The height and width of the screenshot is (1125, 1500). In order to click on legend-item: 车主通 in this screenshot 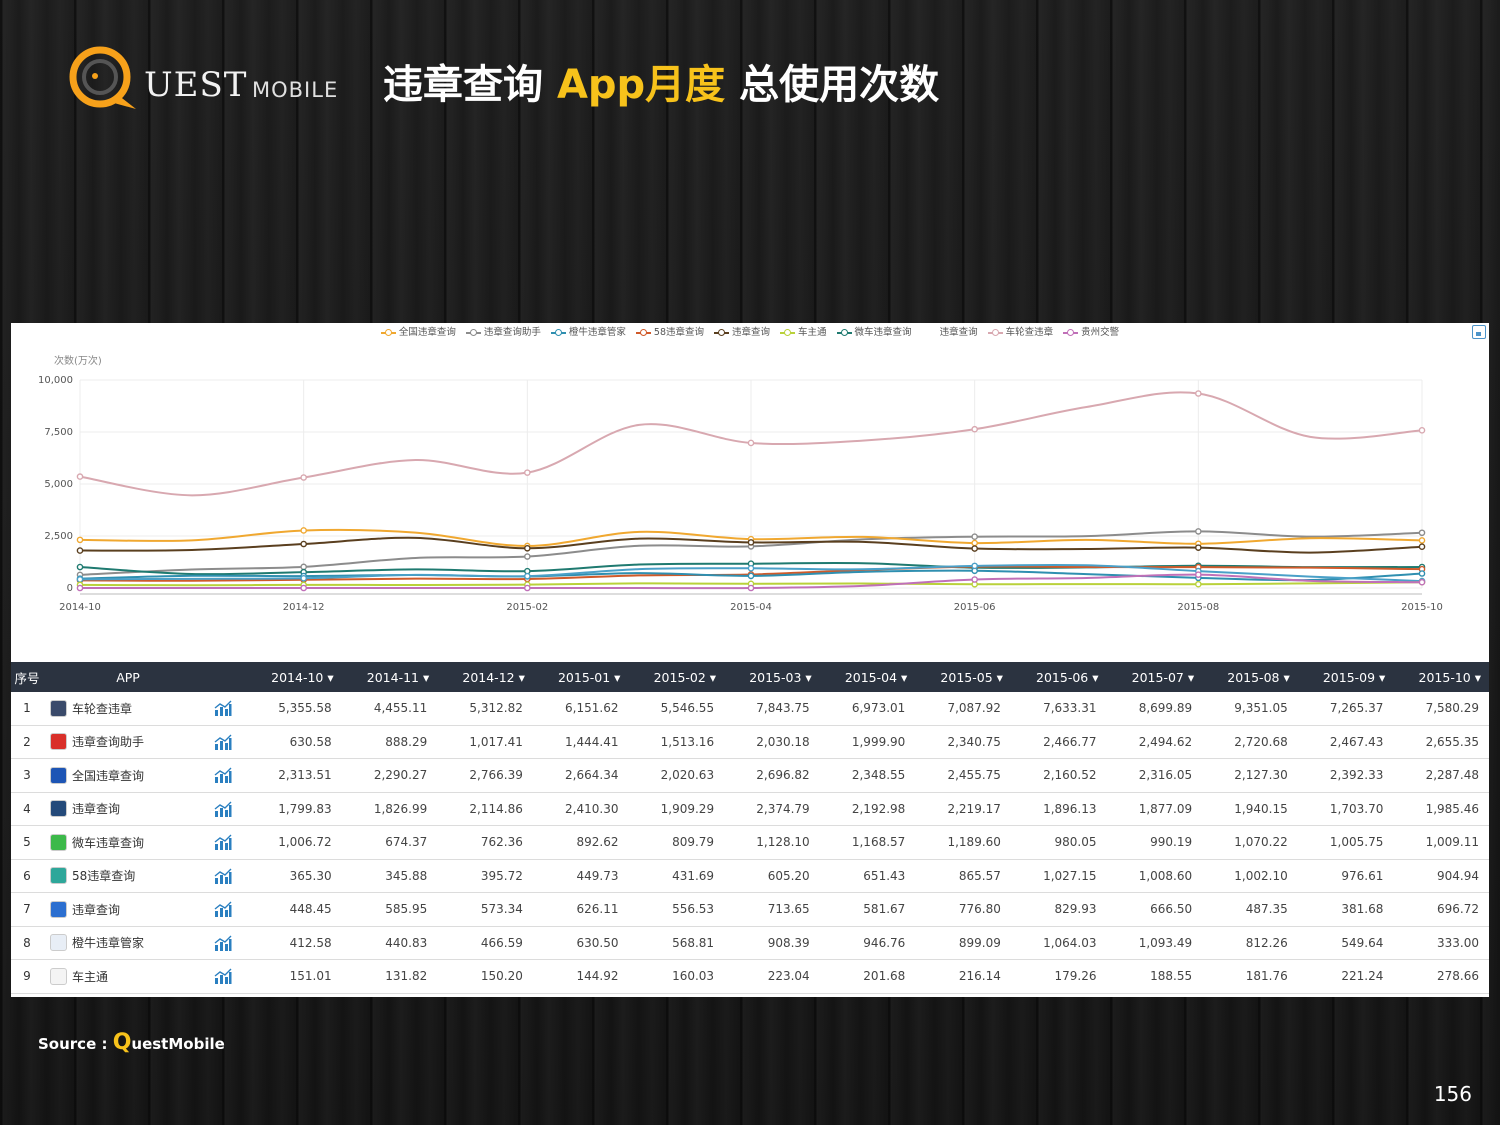, I will do `click(803, 331)`.